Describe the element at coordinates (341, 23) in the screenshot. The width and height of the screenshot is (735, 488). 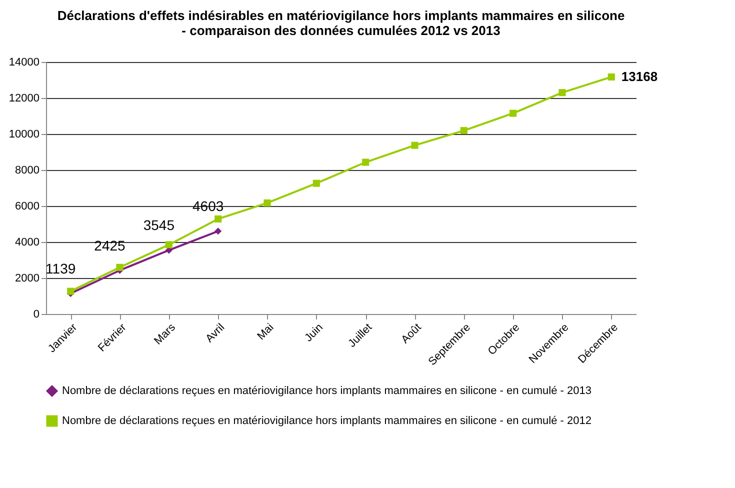
I see `chart-title: Déclarations d'effets indésirables en matériovigilance hors implants mammaires en silicone - comparaison des données cumulées 2012 vs 2013` at that location.